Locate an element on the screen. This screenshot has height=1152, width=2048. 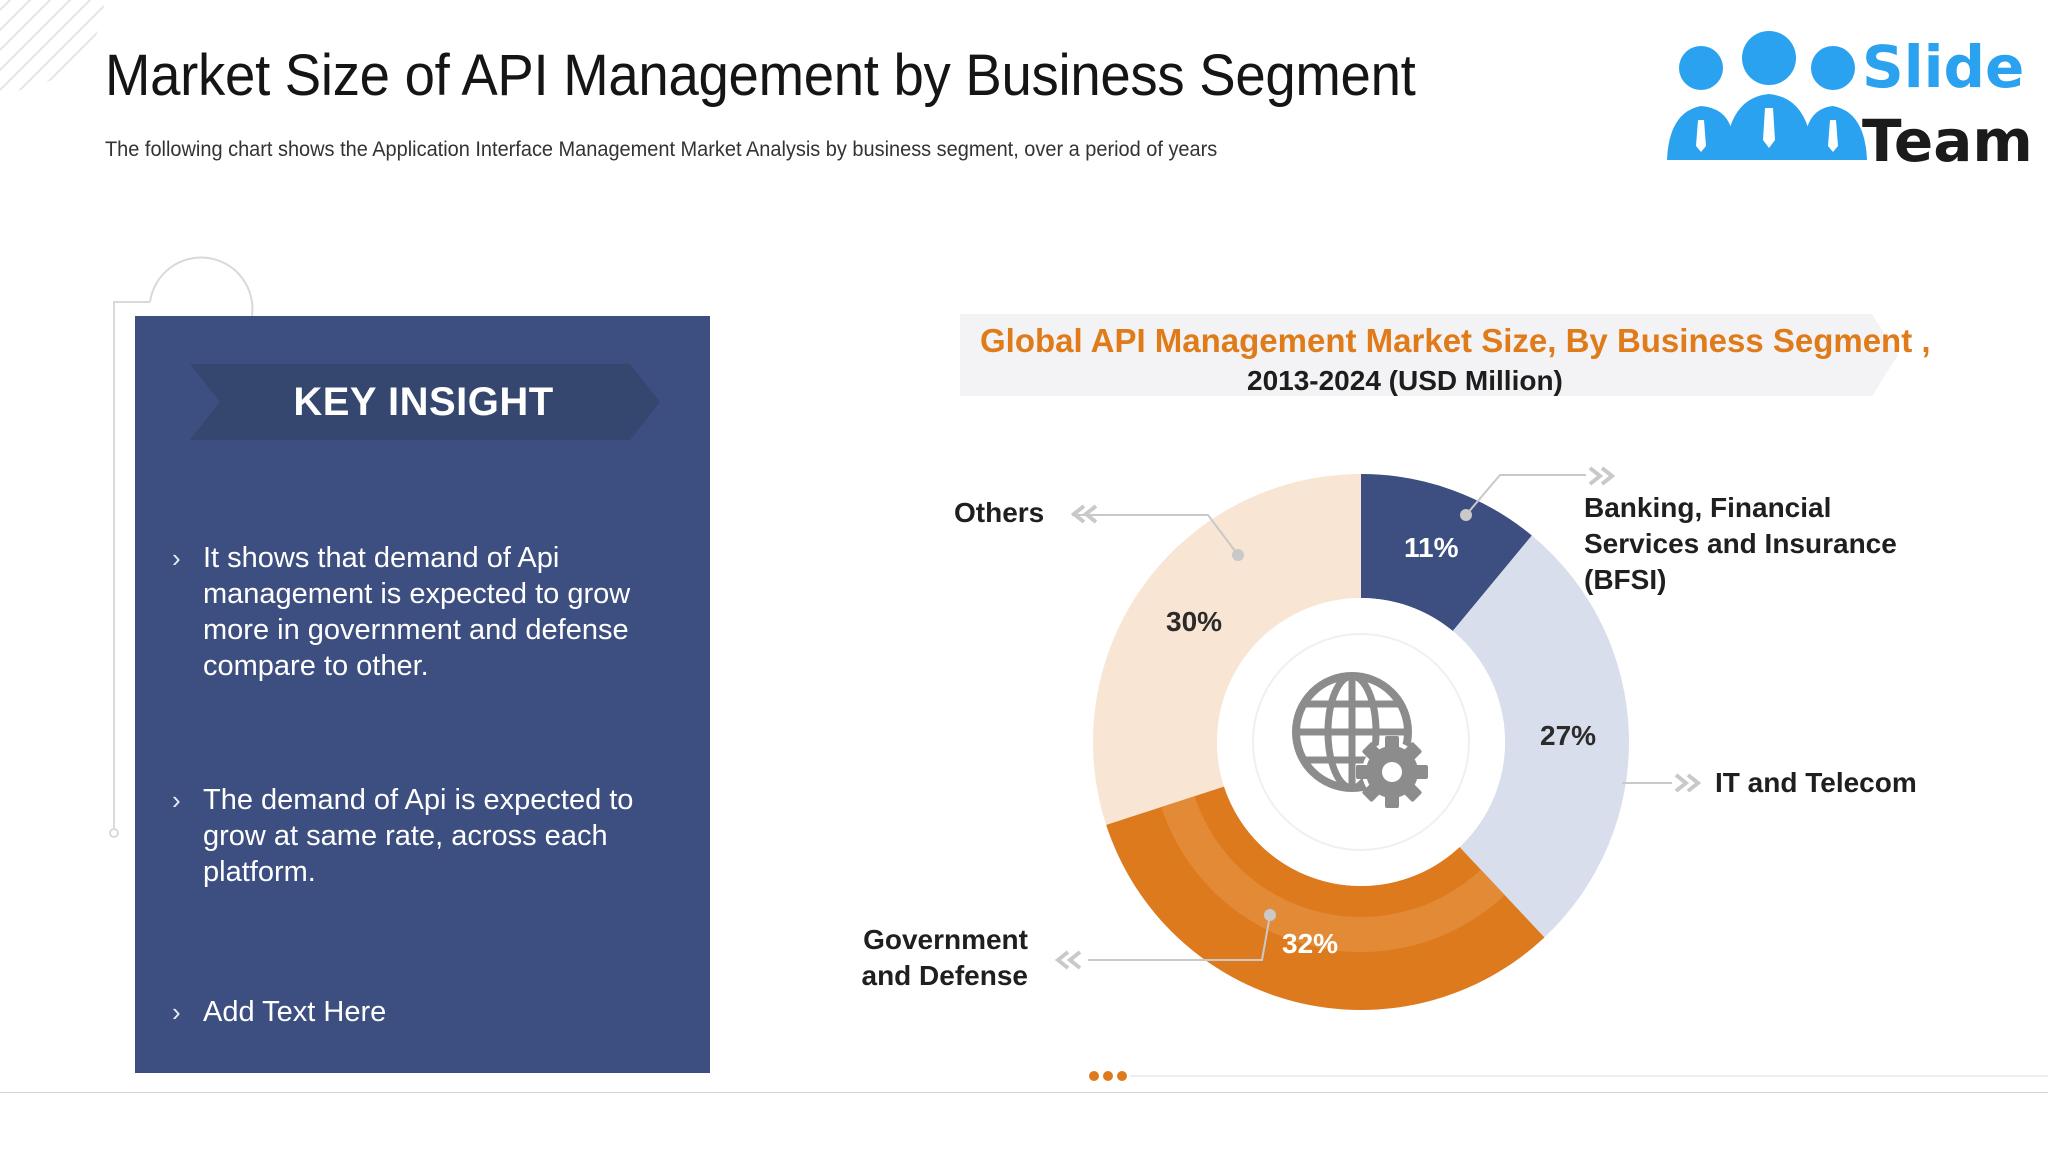
slideteam-logo is located at coordinates (1767, 95).